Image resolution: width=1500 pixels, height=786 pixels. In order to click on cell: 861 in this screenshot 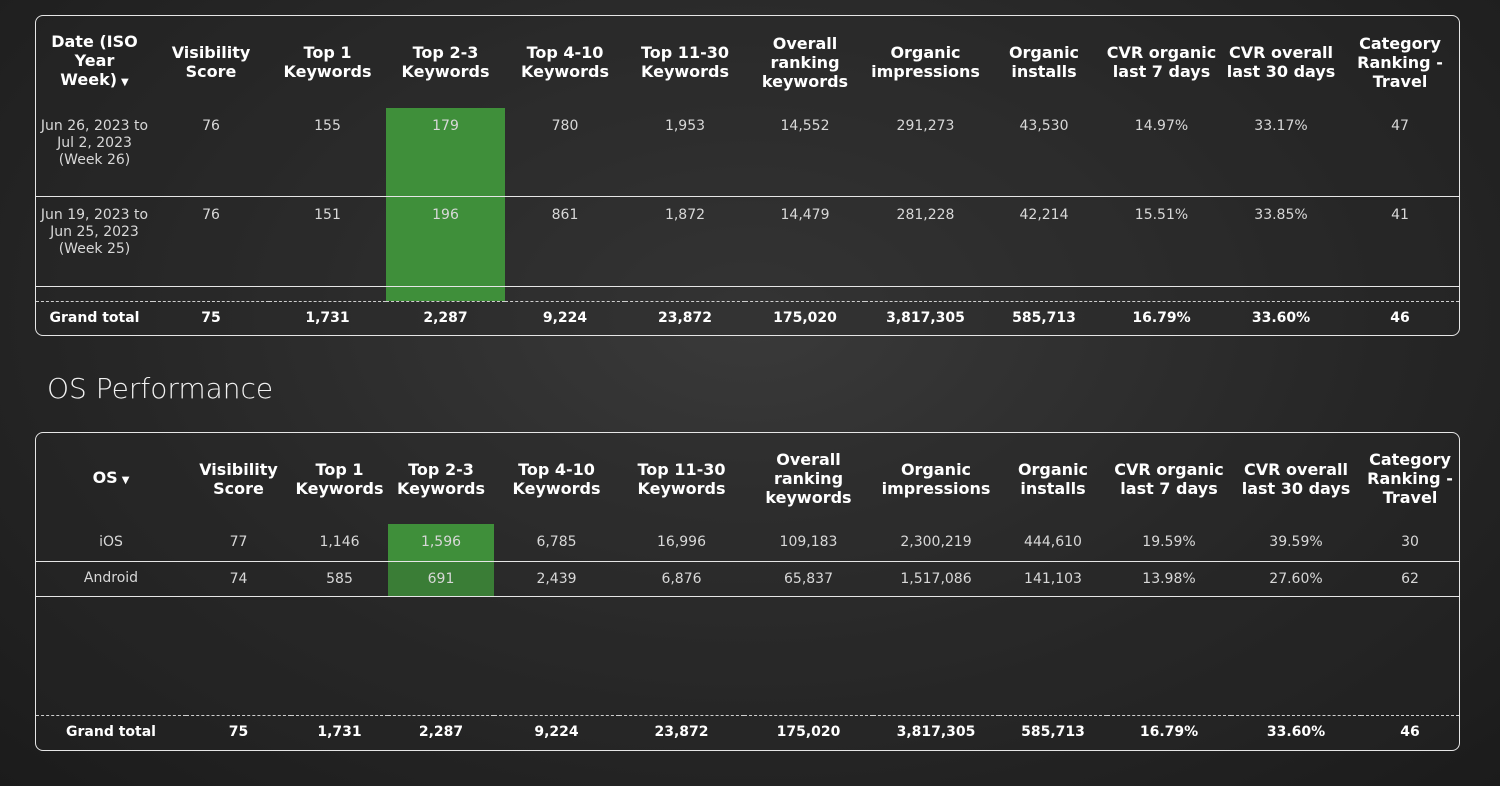, I will do `click(565, 241)`.